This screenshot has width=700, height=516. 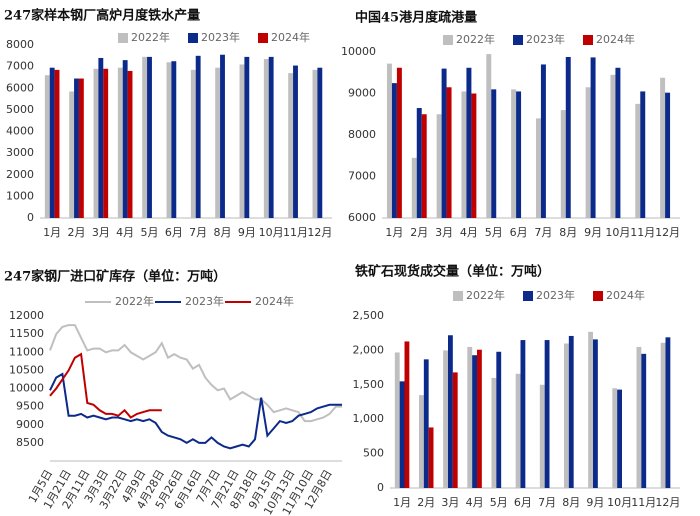 I want to click on y-tick-label: 2000, so click(x=20, y=174).